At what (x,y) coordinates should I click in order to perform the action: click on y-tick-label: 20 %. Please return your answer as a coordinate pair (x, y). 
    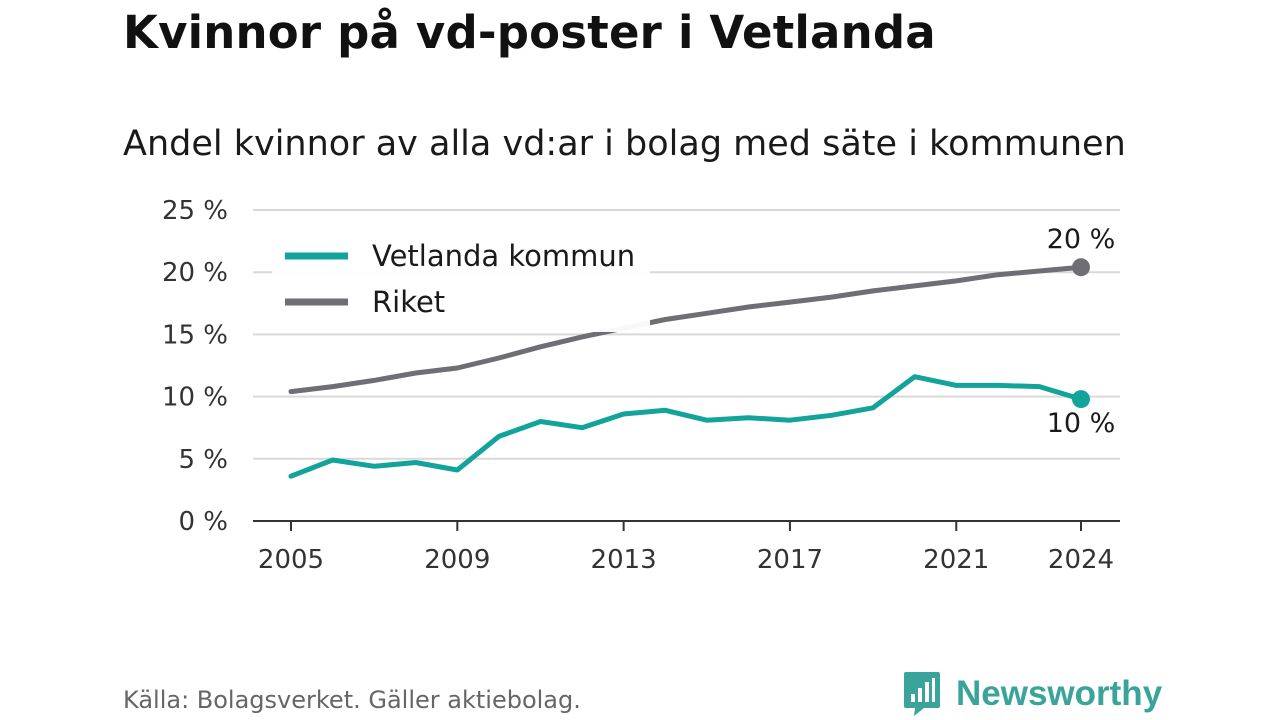
    Looking at the image, I should click on (195, 273).